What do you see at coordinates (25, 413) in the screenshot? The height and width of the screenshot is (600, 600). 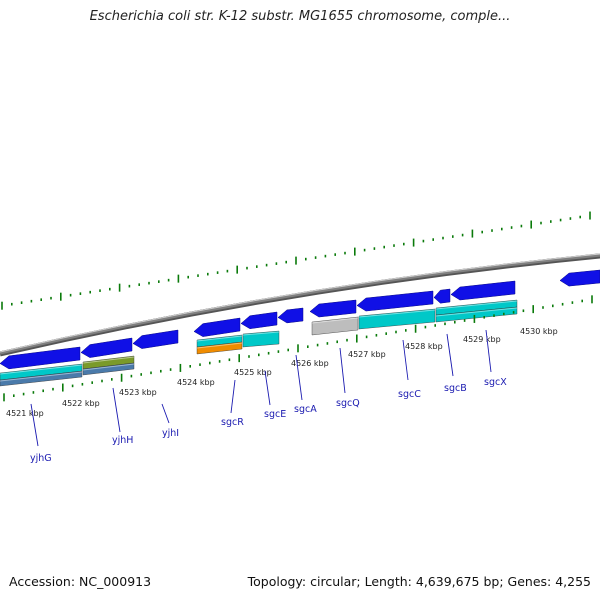 I see `tick-label: 4521 kbp` at bounding box center [25, 413].